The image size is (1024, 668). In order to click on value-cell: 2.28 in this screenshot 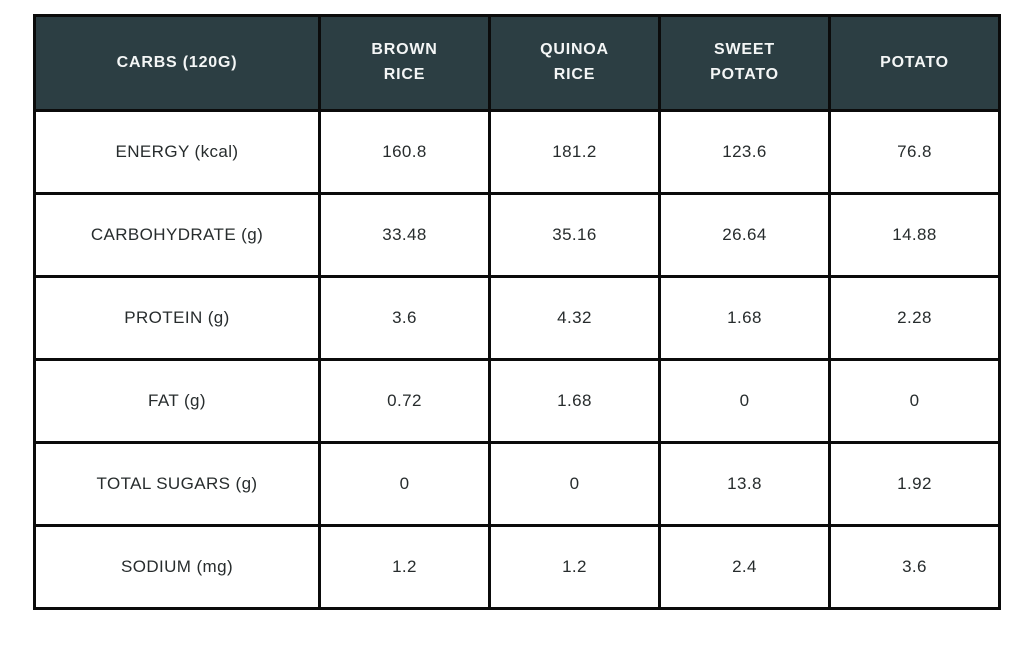, I will do `click(914, 318)`.